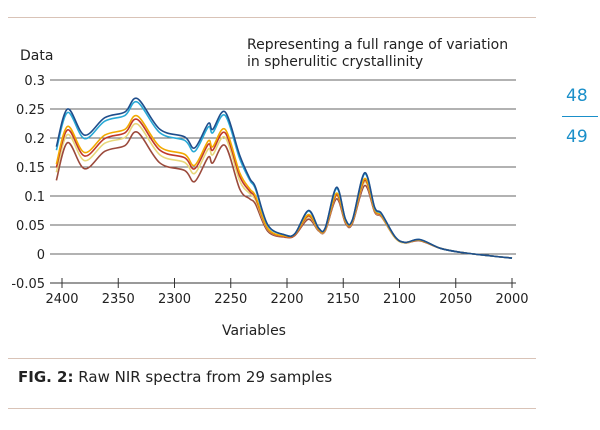 Image resolution: width=600 pixels, height=430 pixels. I want to click on y-tick-label: 0, so click(41, 255).